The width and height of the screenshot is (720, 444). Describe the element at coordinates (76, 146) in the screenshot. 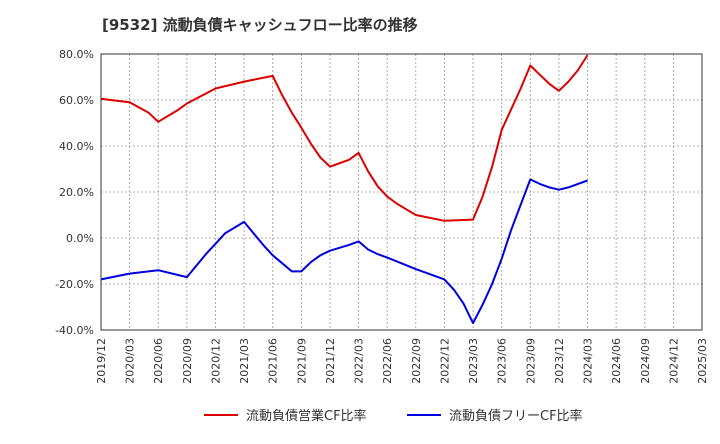

I see `y-tick-label: 40.0%` at that location.